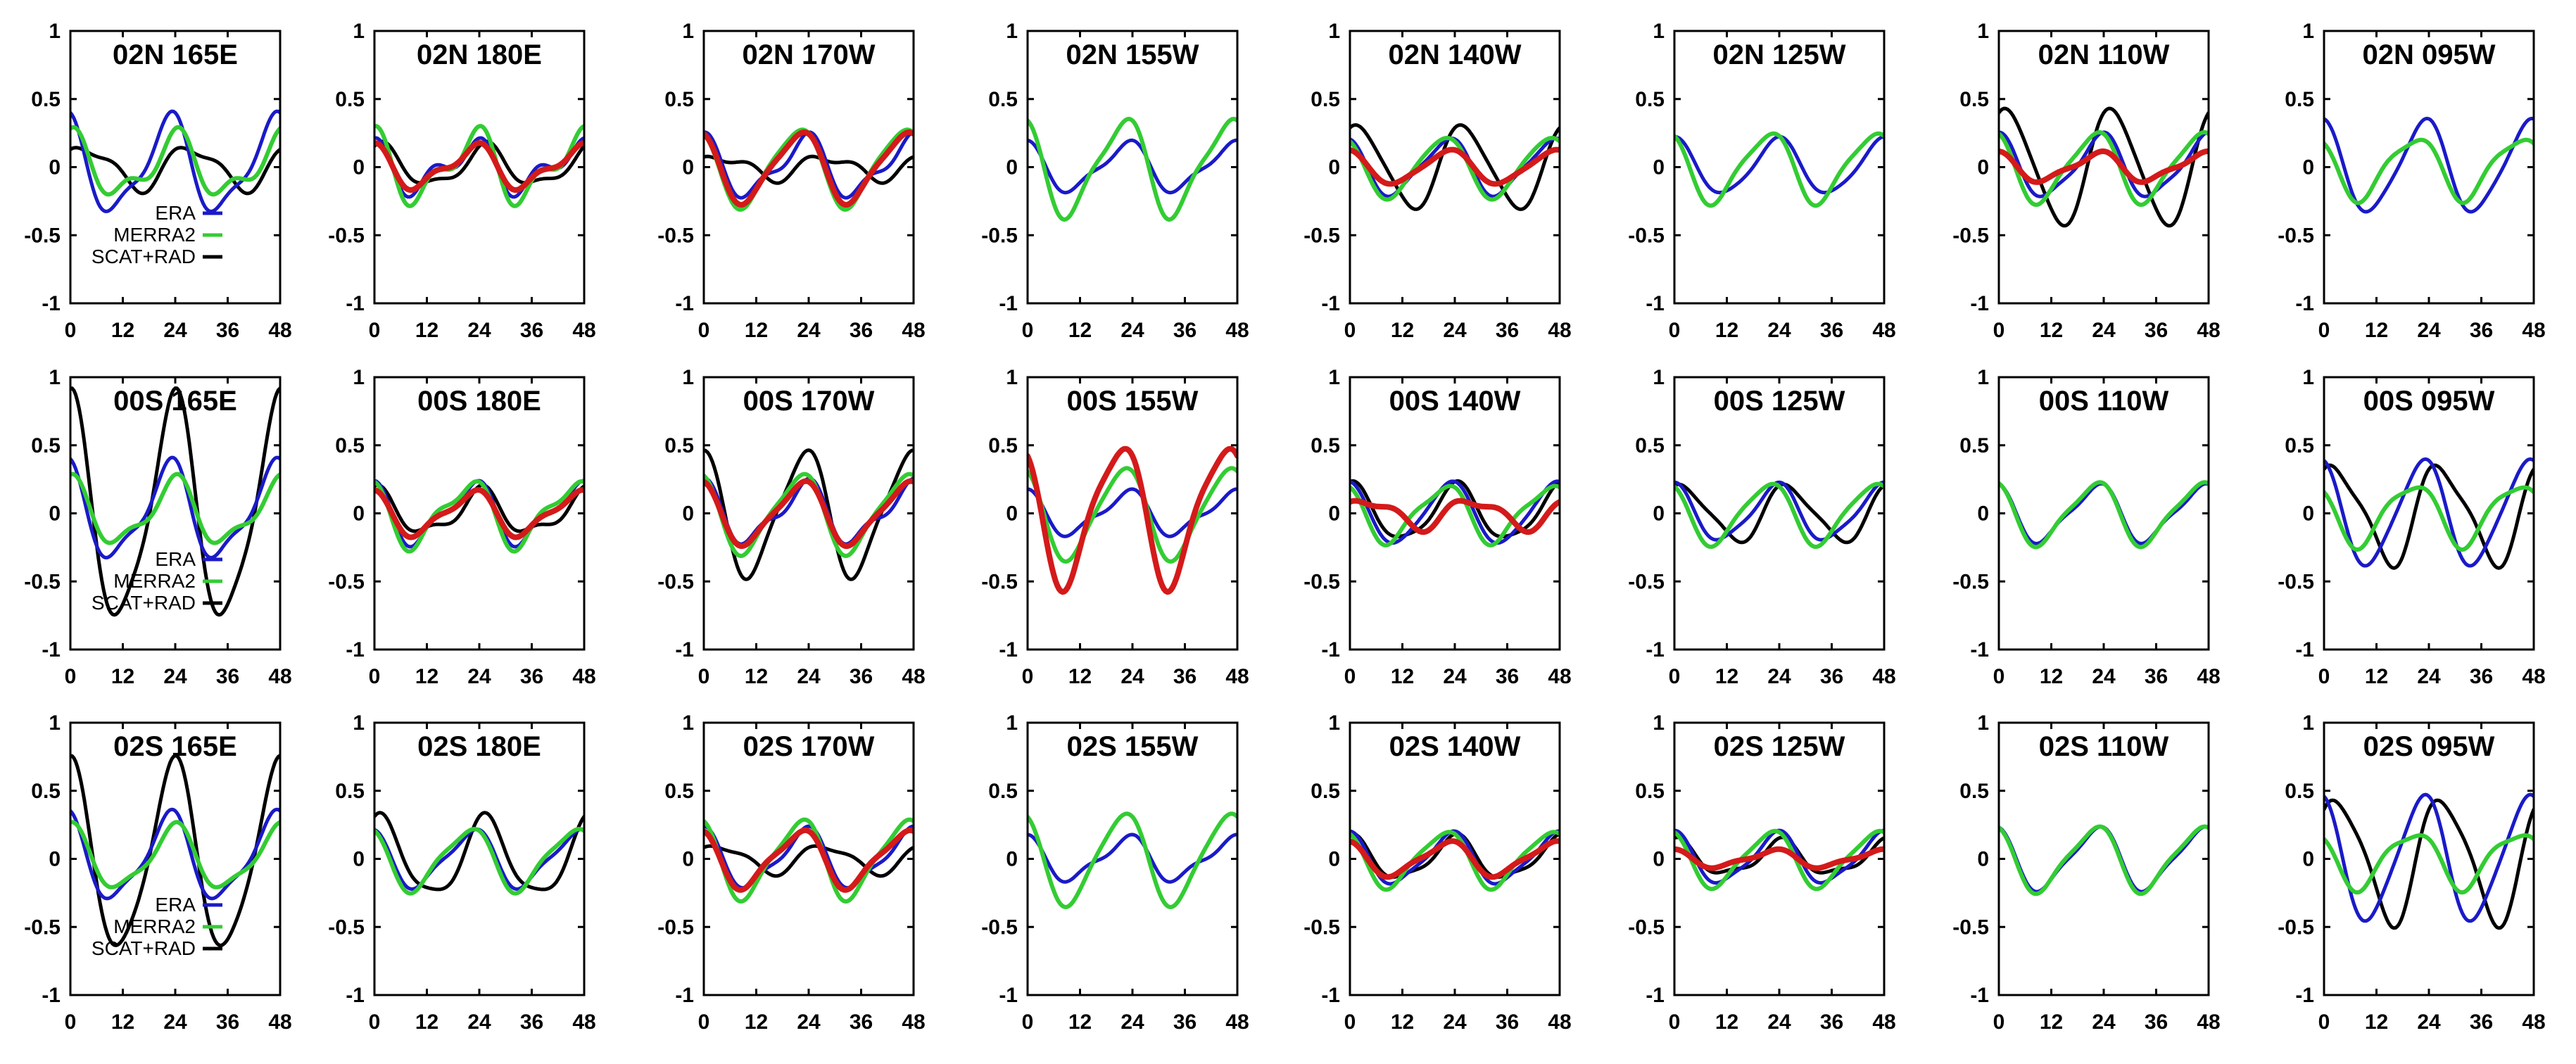 The image size is (2576, 1064). What do you see at coordinates (2104, 402) in the screenshot?
I see `panel-title: 00S 110W` at bounding box center [2104, 402].